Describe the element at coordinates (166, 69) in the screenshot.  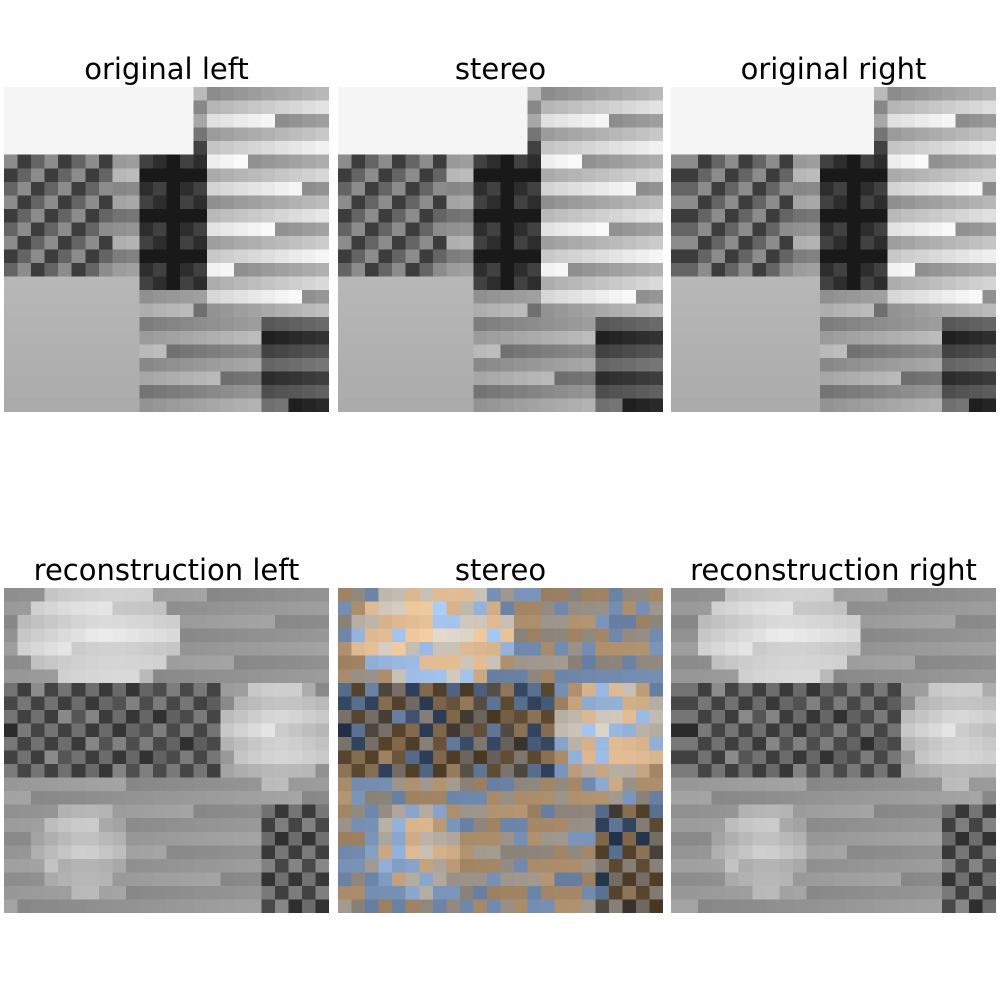
I see `panel-title-original-left: original left` at that location.